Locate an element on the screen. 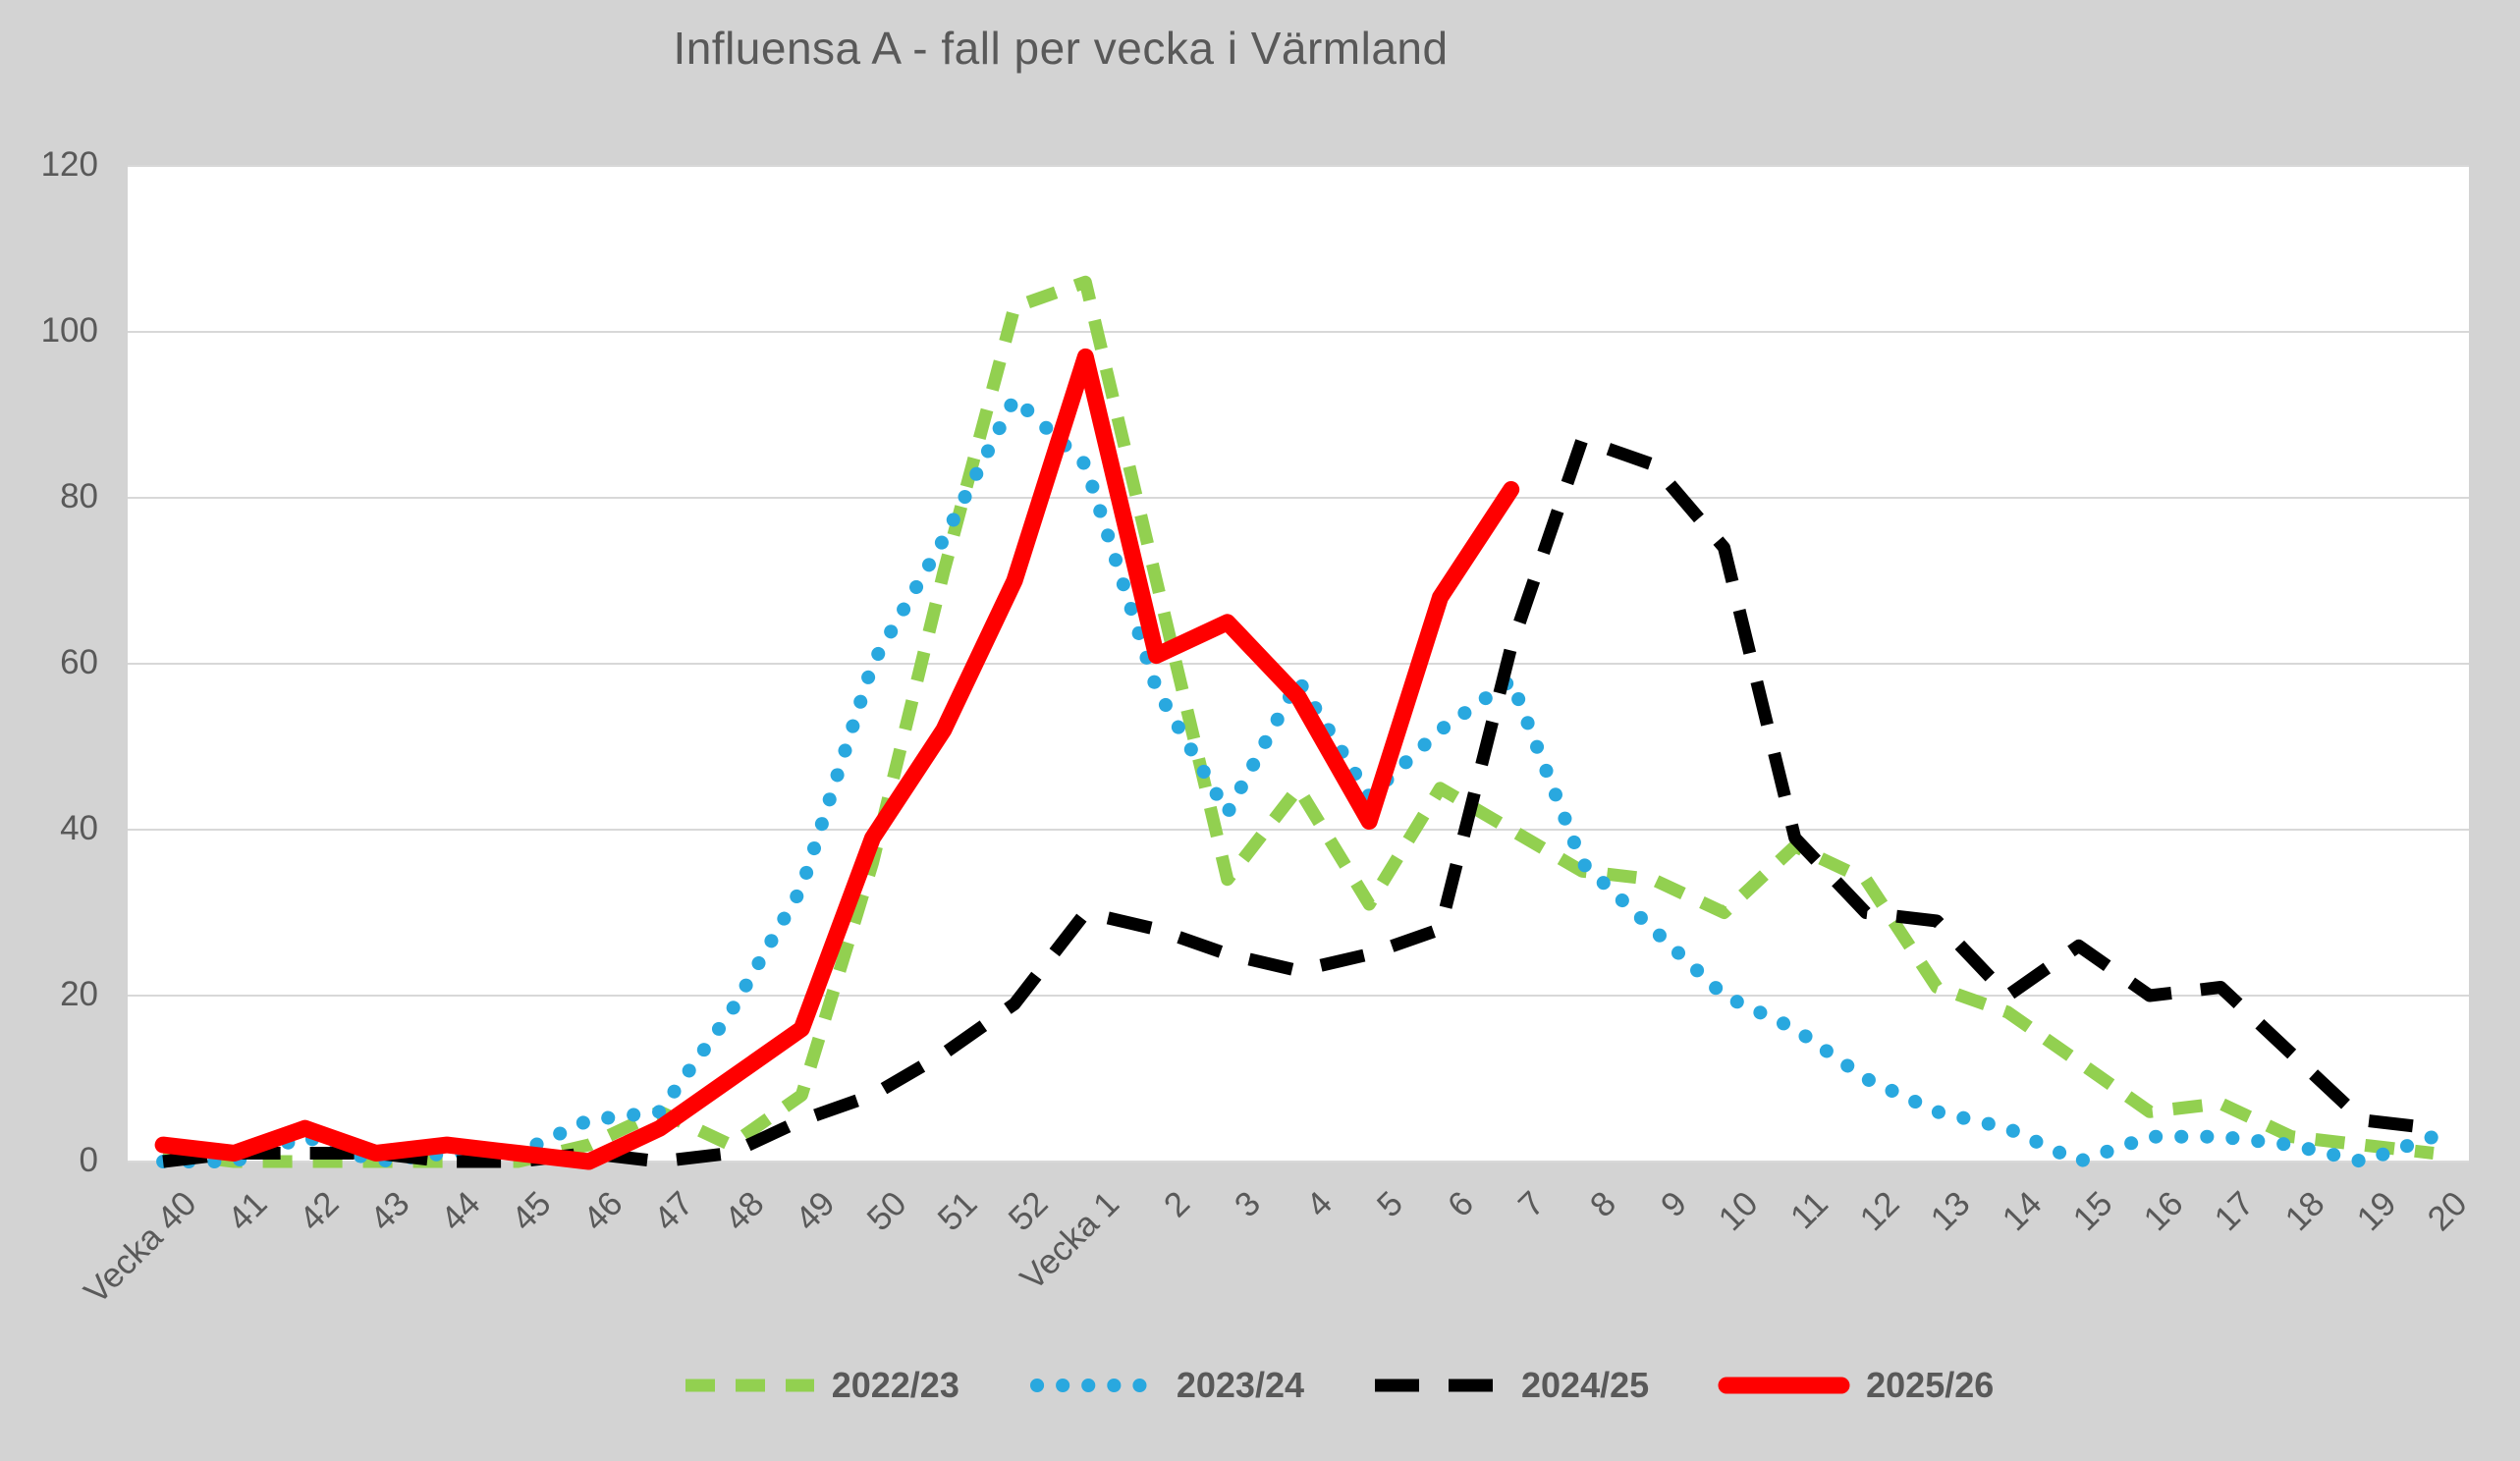 Image resolution: width=2520 pixels, height=1461 pixels. legend-item-2023-24: 2023/24 is located at coordinates (1166, 1385).